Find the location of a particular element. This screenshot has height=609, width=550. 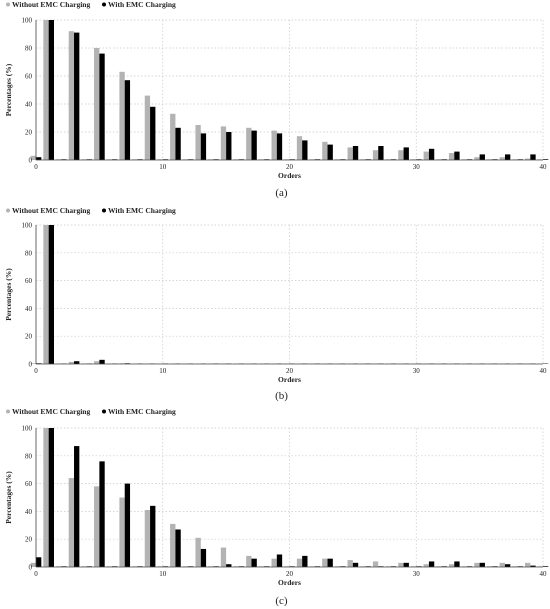

y-tick-label: 80 is located at coordinates (29, 456).